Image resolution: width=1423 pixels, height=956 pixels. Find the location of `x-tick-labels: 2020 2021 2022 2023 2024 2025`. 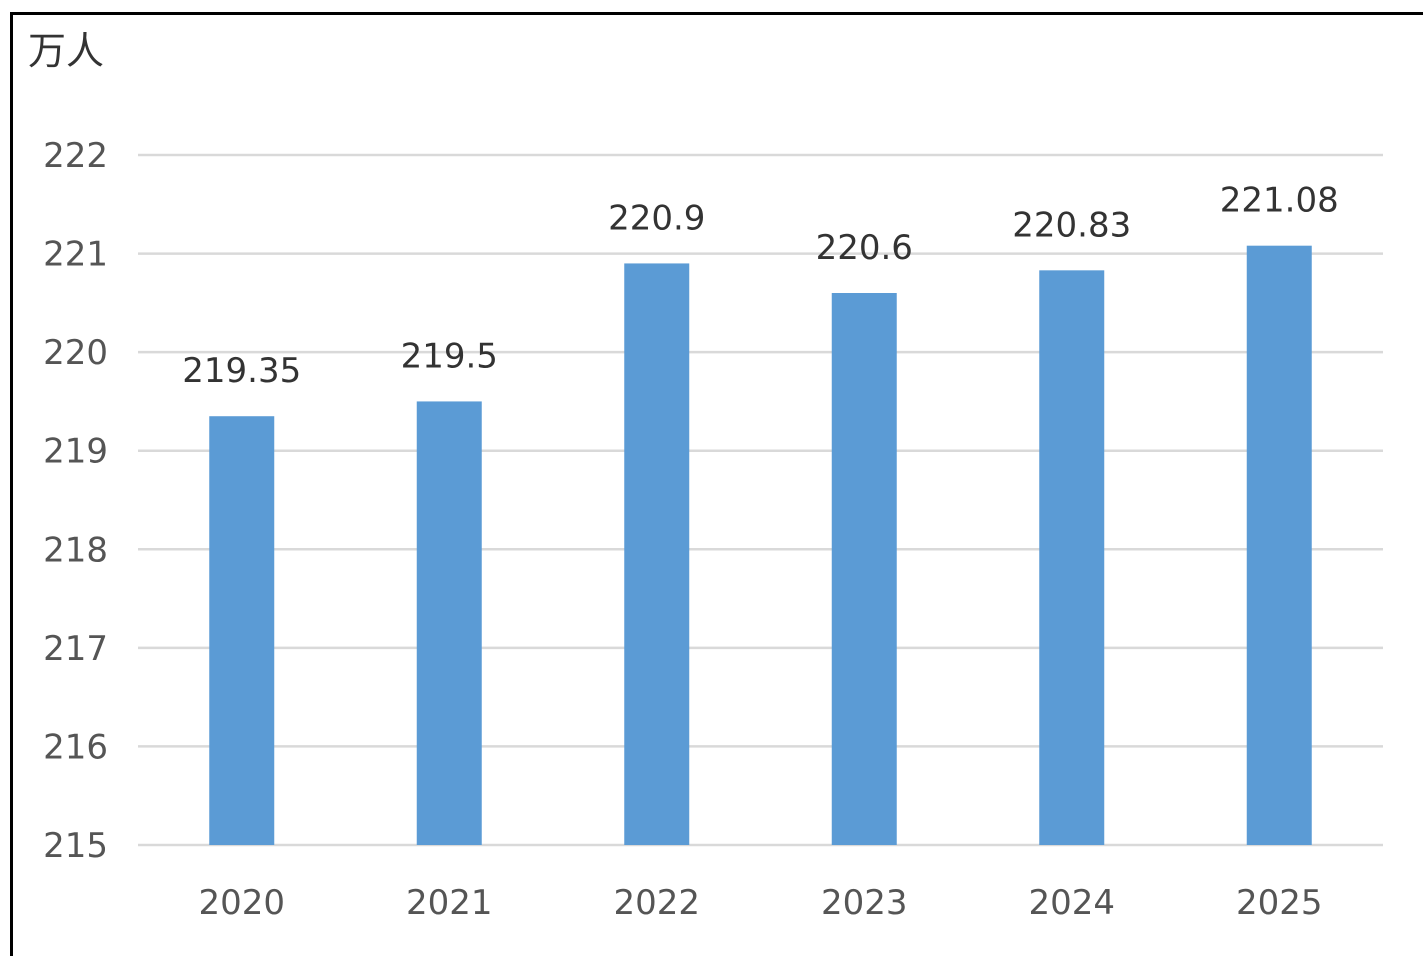

x-tick-labels: 2020 2021 2022 2023 2024 2025 is located at coordinates (760, 903).